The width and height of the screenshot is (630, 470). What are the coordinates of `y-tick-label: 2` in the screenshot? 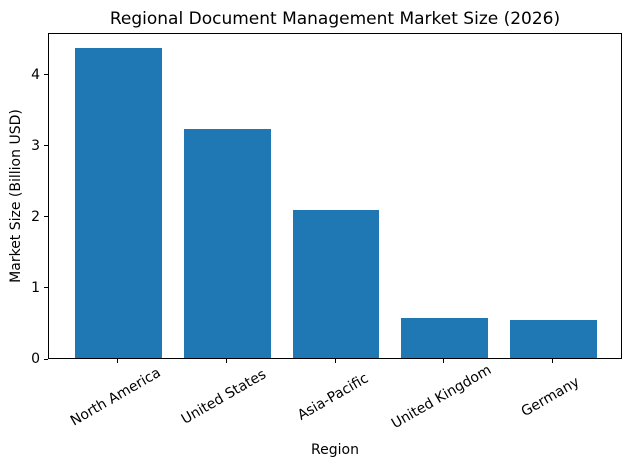 It's located at (35, 216).